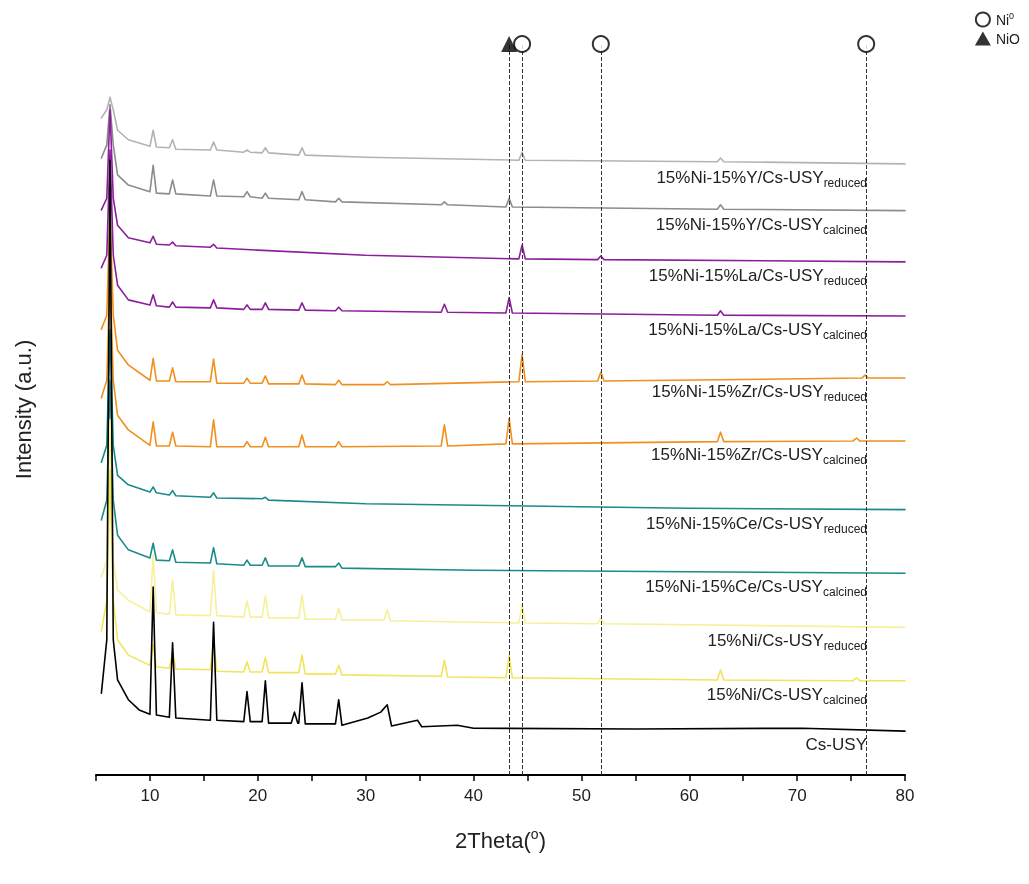  Describe the element at coordinates (761, 178) in the screenshot. I see `series-label: 15%Ni-15%Y/Cs-USY$_{reduced}$` at that location.